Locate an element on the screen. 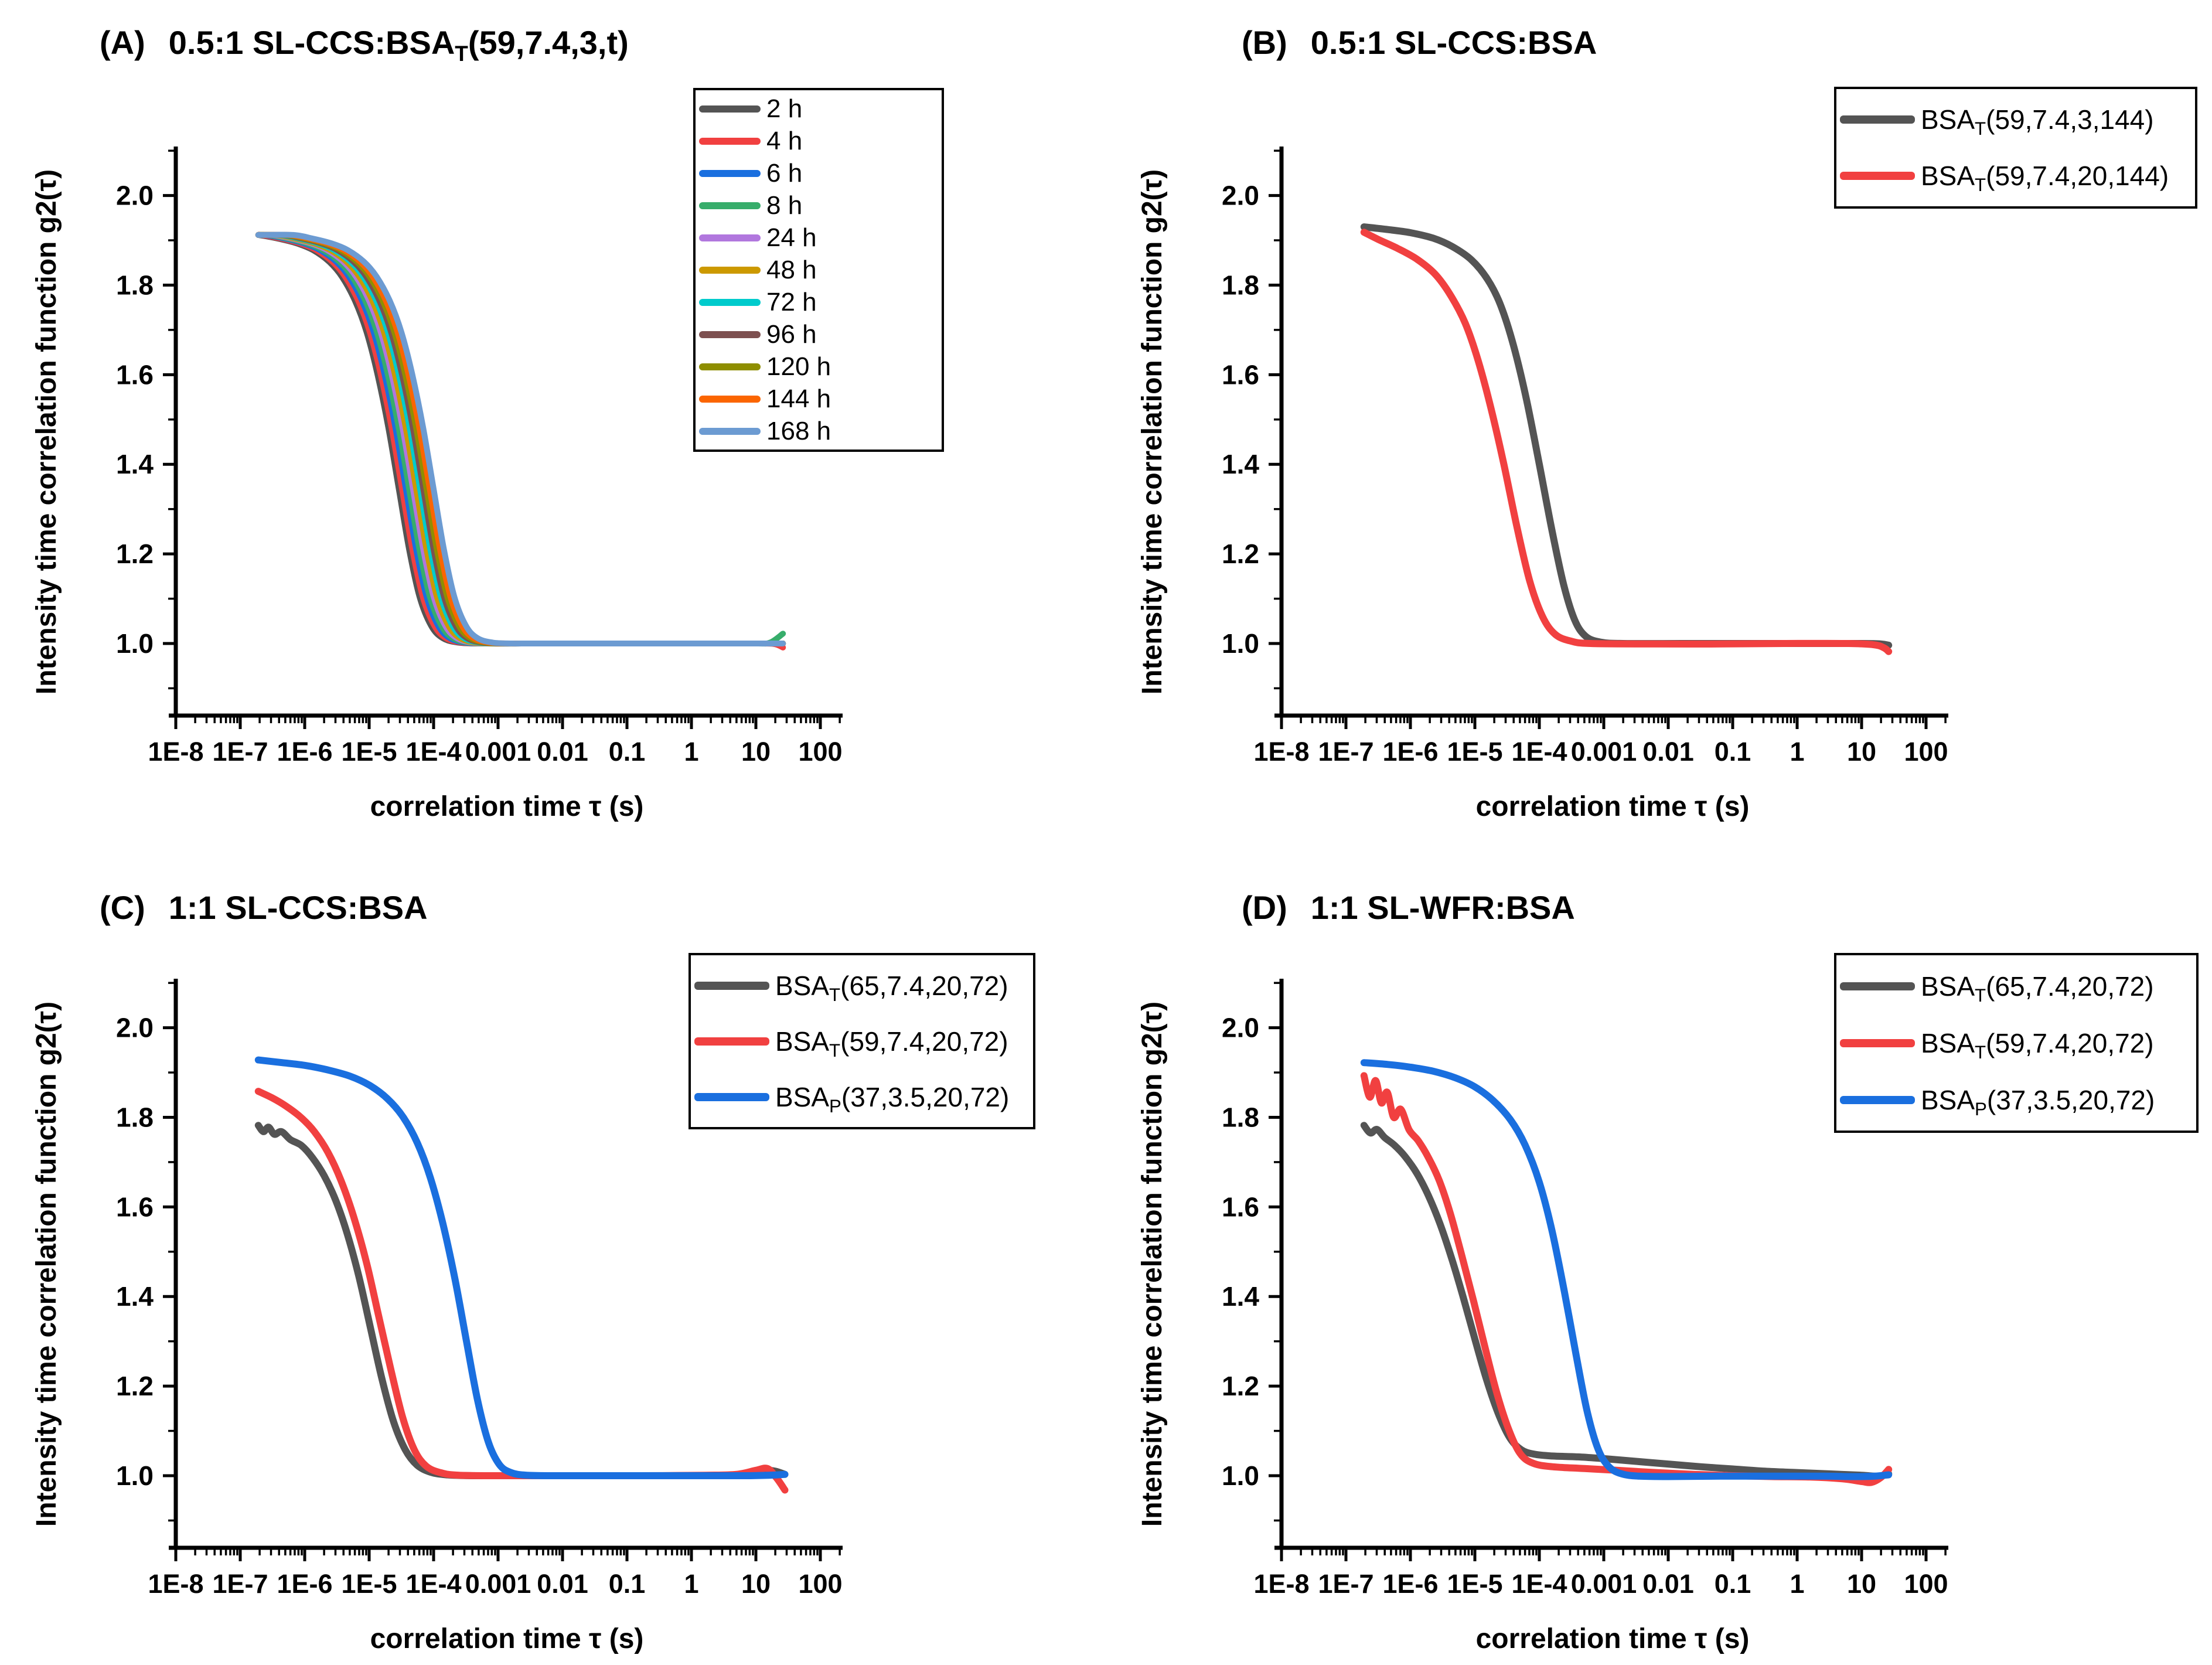 The image size is (2212, 1665). legend-item: BSAP(37,3.5,20,72) is located at coordinates (2016, 1099).